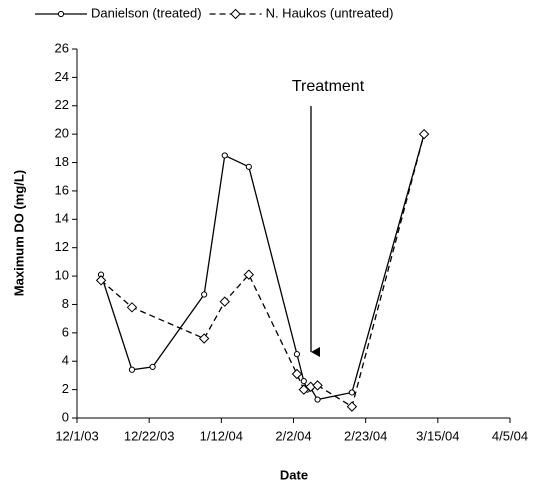  I want to click on x-tick-label: 2/2/04, so click(293, 435).